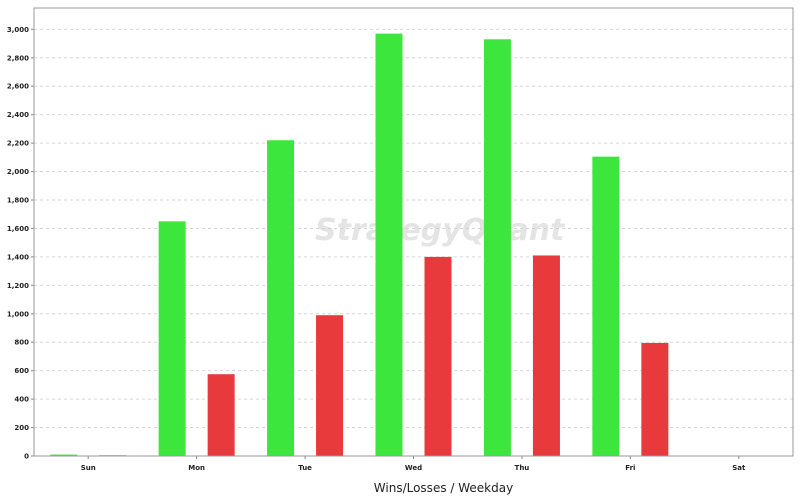 This screenshot has height=504, width=800. Describe the element at coordinates (21, 428) in the screenshot. I see `y-tick-label: 200` at that location.